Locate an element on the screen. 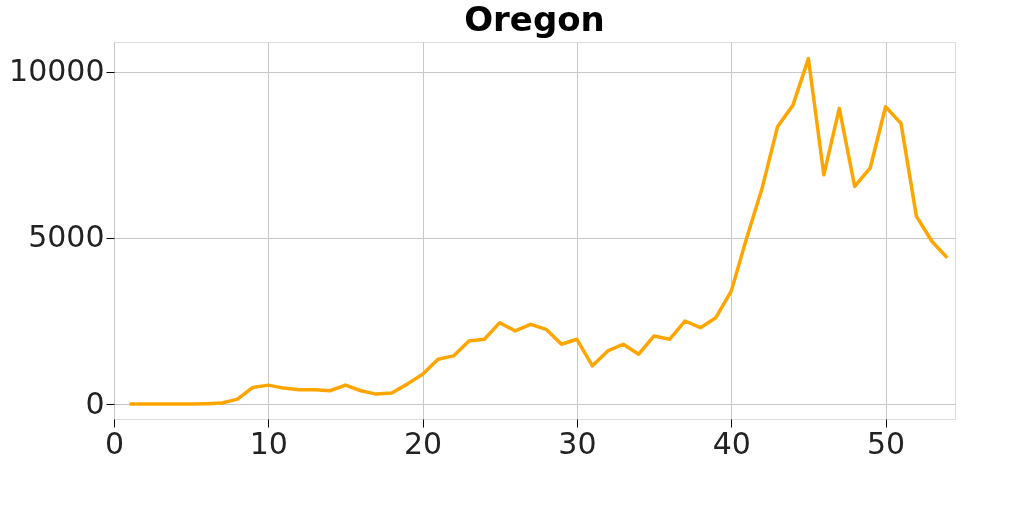 The image size is (1026, 517). x-tick-label: 40 is located at coordinates (731, 443).